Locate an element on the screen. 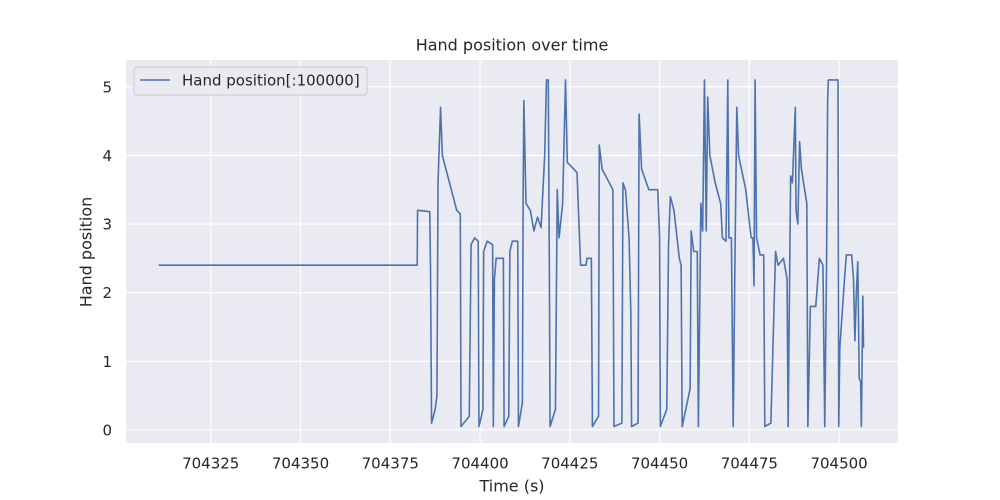  legend-box is located at coordinates (250, 81).